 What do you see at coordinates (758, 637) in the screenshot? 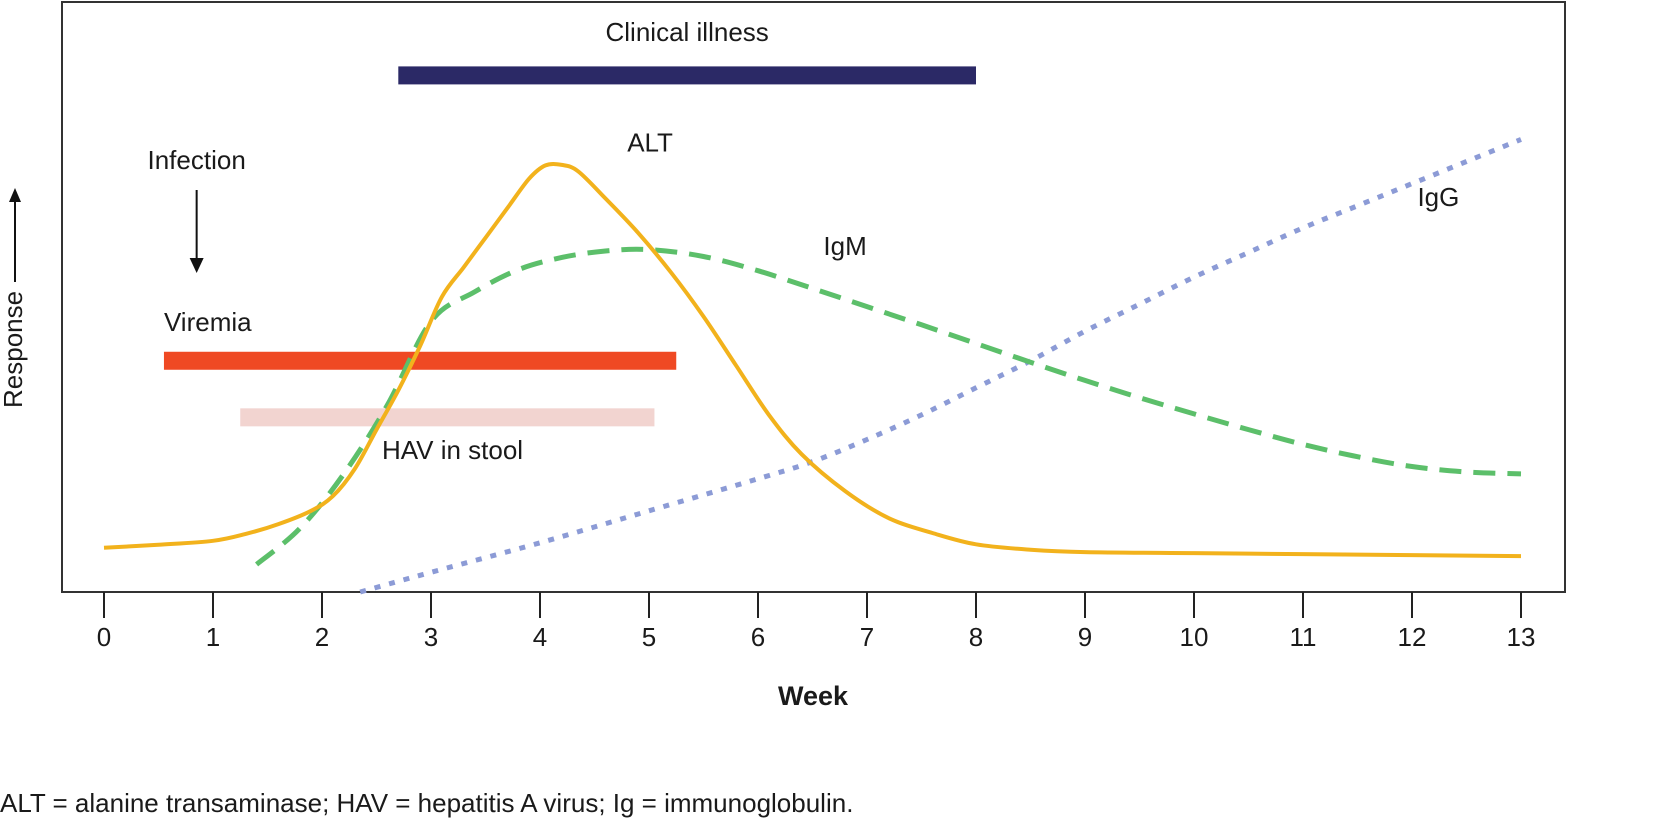
I see `x-tick-label: 6` at bounding box center [758, 637].